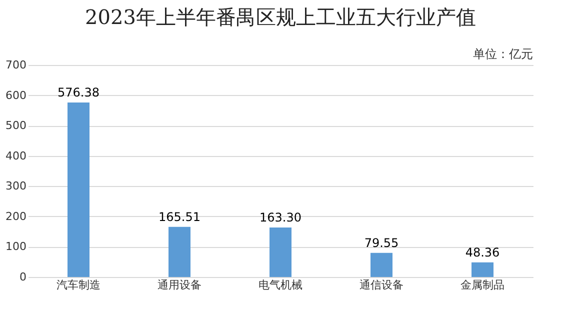 The width and height of the screenshot is (561, 326). Describe the element at coordinates (16, 65) in the screenshot. I see `y-tick-label: 700` at that location.